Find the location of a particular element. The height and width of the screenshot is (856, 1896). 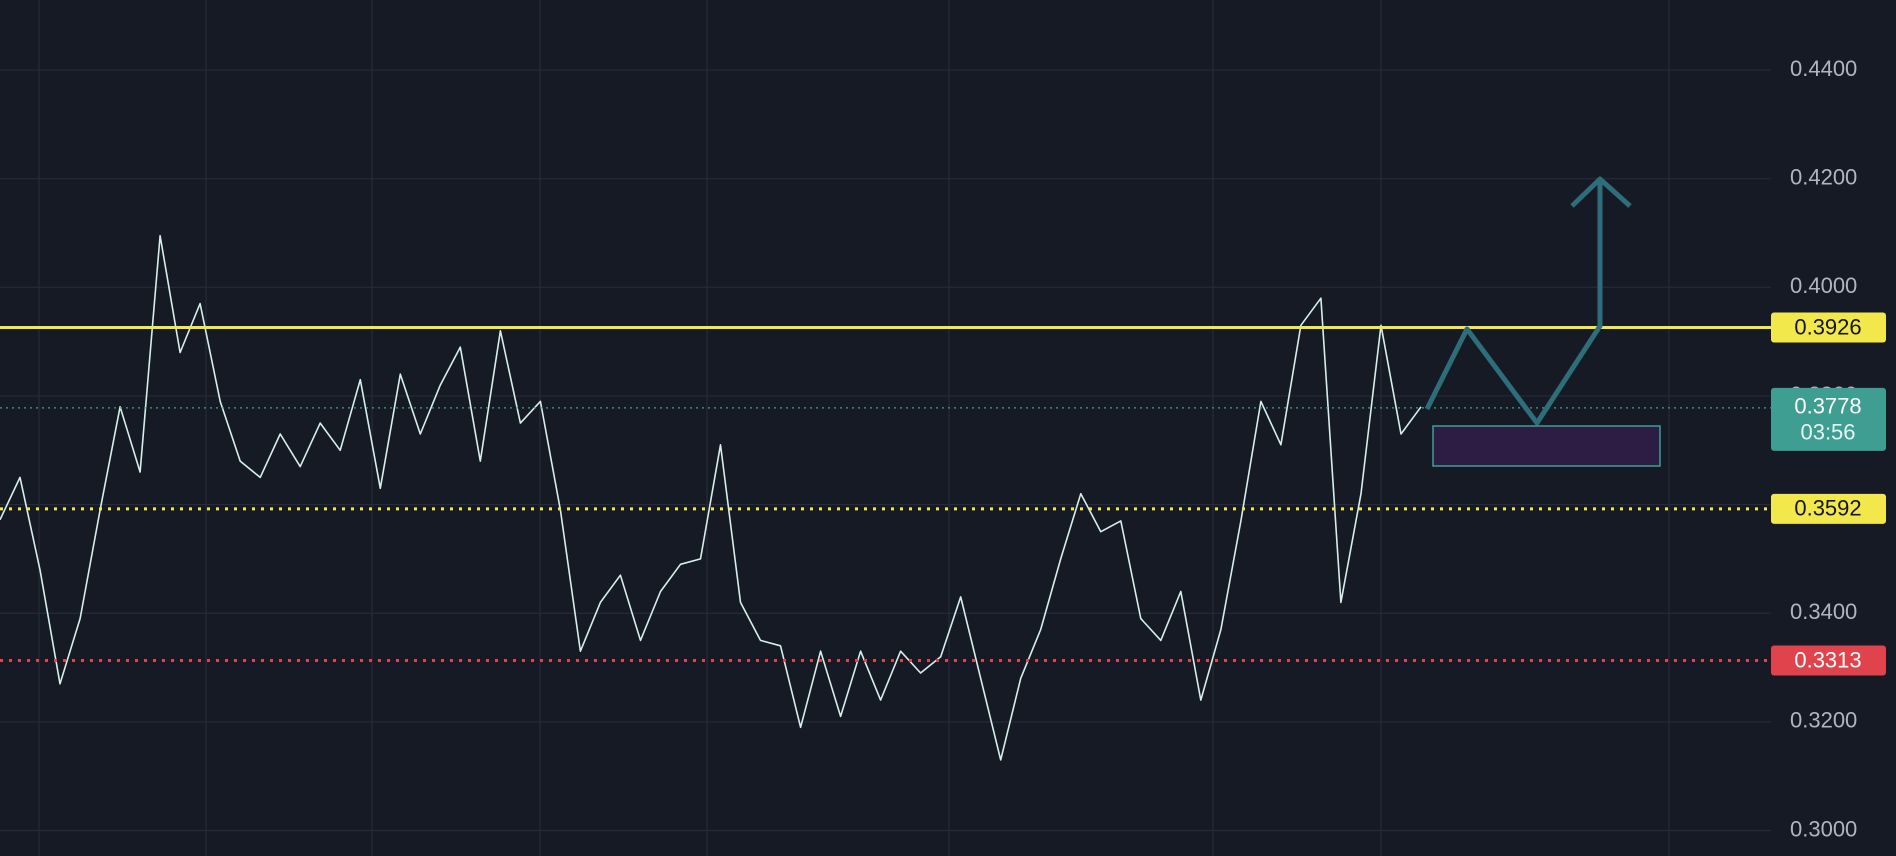

countdown-label: 03:56 is located at coordinates (1827, 432).